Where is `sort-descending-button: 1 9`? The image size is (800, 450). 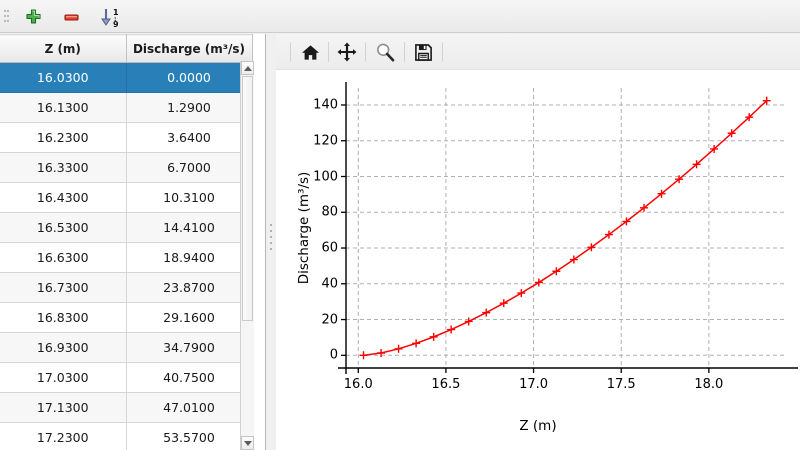 sort-descending-button: 1 9 is located at coordinates (111, 17).